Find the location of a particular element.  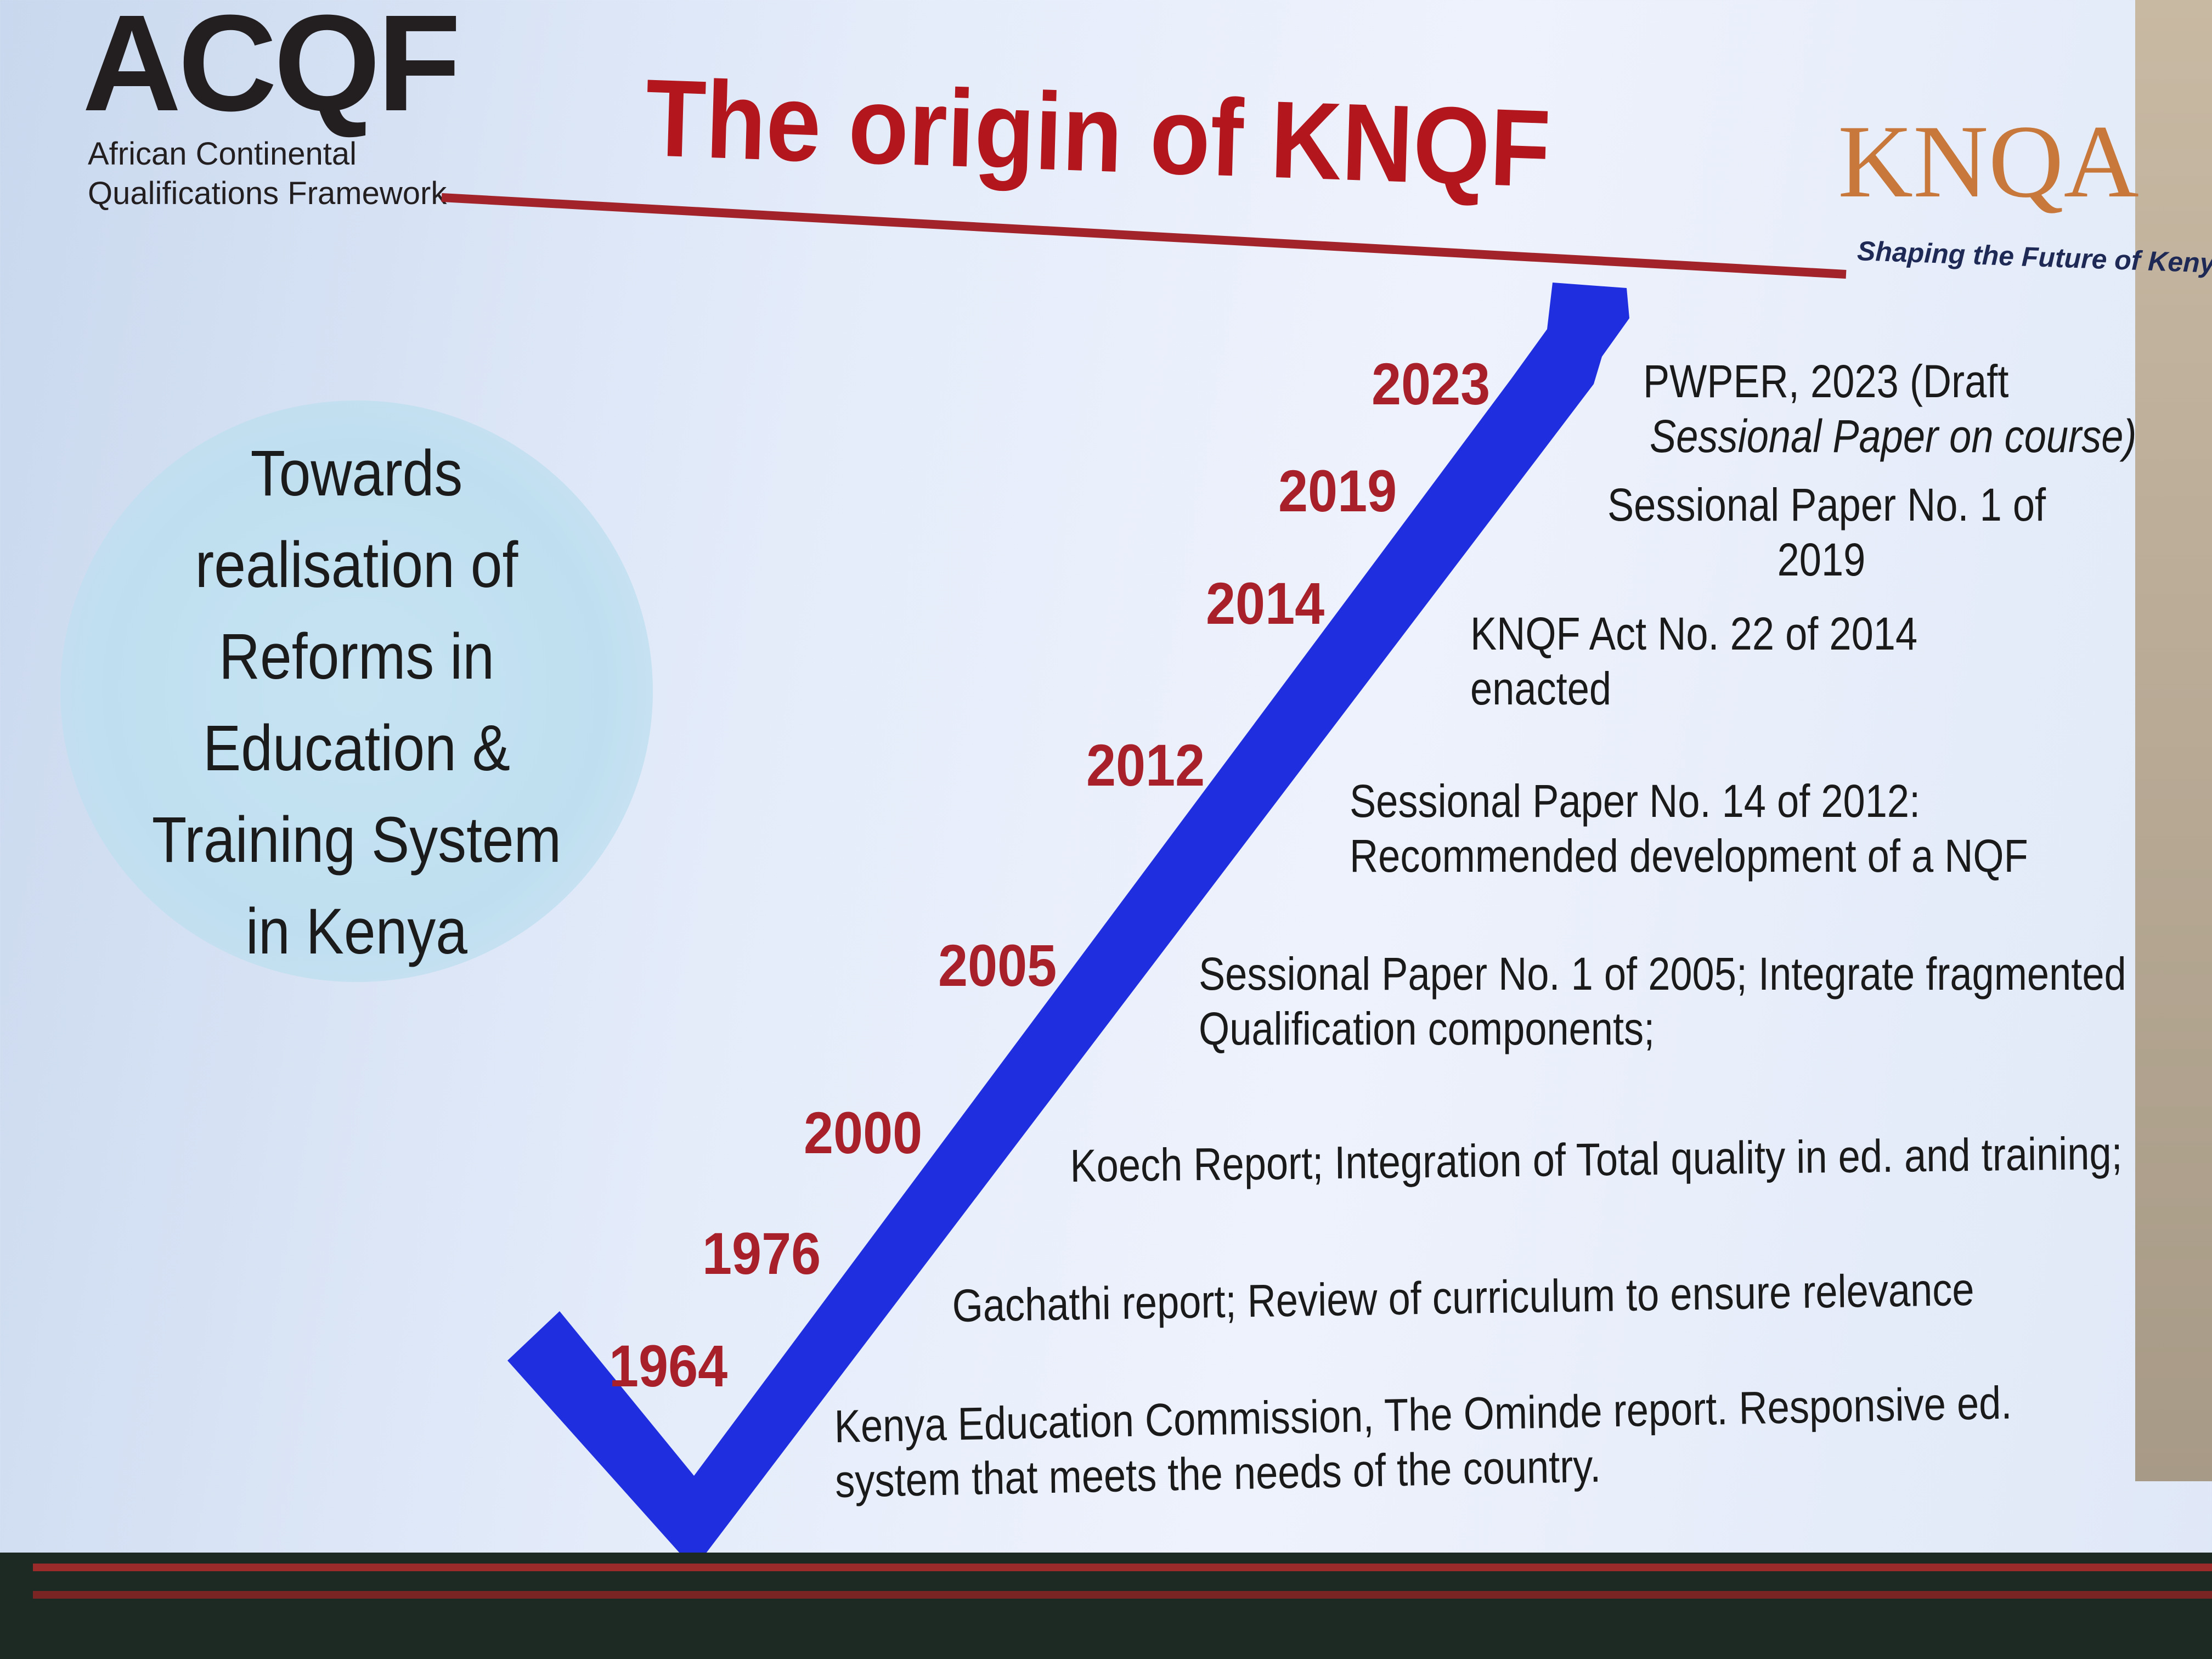

side-text-line: Education & is located at coordinates (356, 749).